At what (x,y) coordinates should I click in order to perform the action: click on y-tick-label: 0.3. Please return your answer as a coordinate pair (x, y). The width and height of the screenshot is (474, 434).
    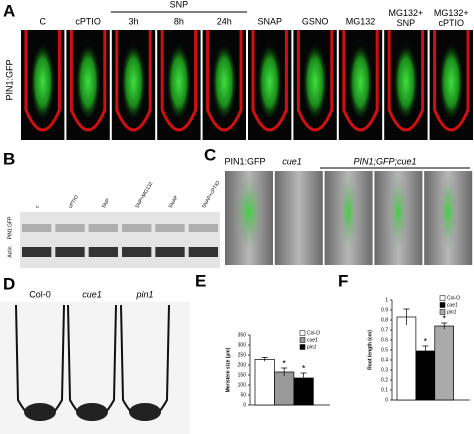
    Looking at the image, I should click on (384, 370).